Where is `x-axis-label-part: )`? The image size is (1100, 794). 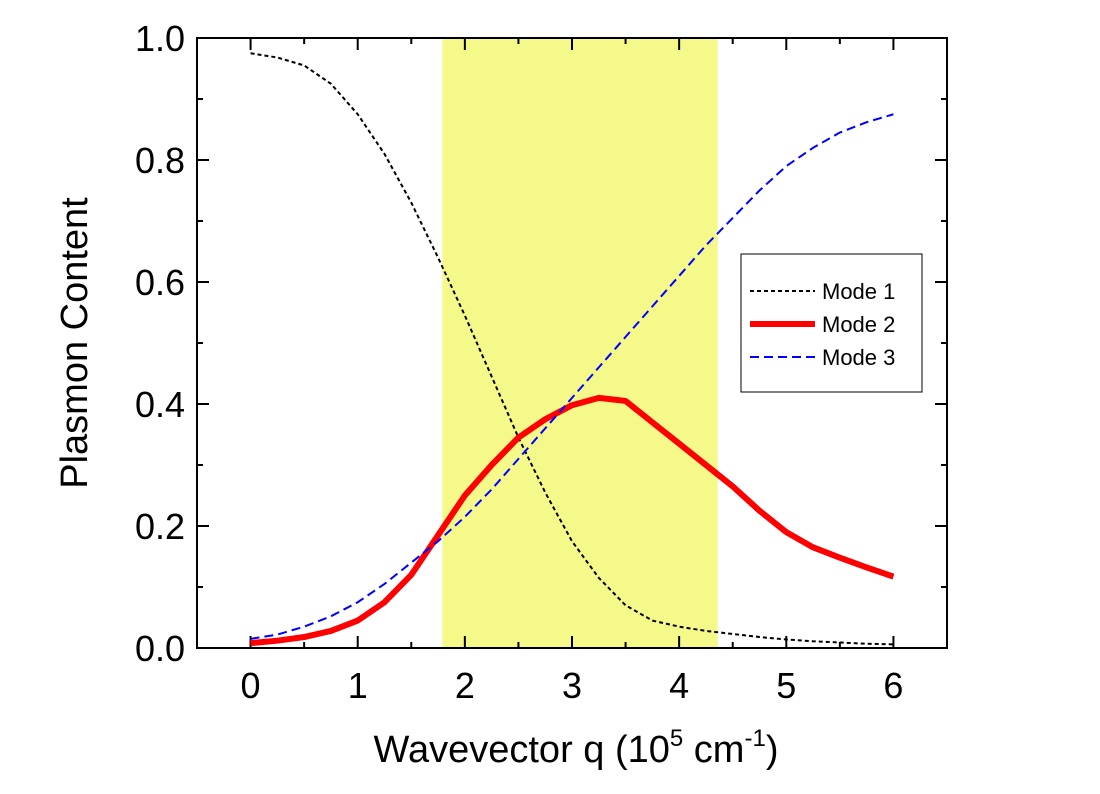 x-axis-label-part: ) is located at coordinates (772, 750).